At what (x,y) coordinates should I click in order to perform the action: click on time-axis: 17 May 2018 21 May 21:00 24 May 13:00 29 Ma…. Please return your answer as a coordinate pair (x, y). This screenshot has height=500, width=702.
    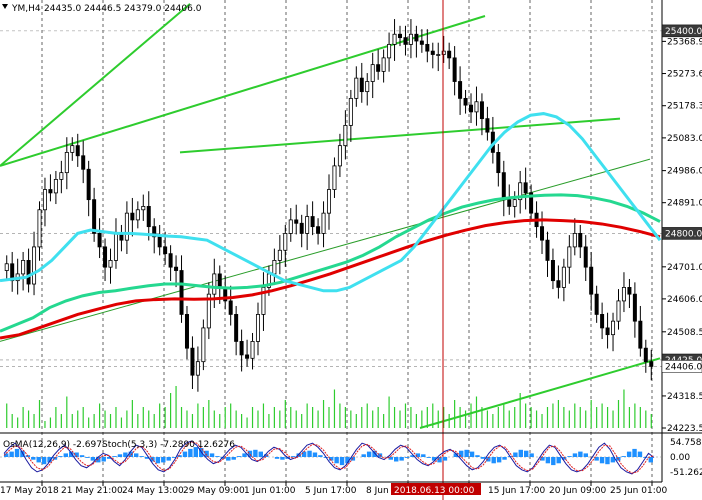
    Looking at the image, I should click on (333, 489).